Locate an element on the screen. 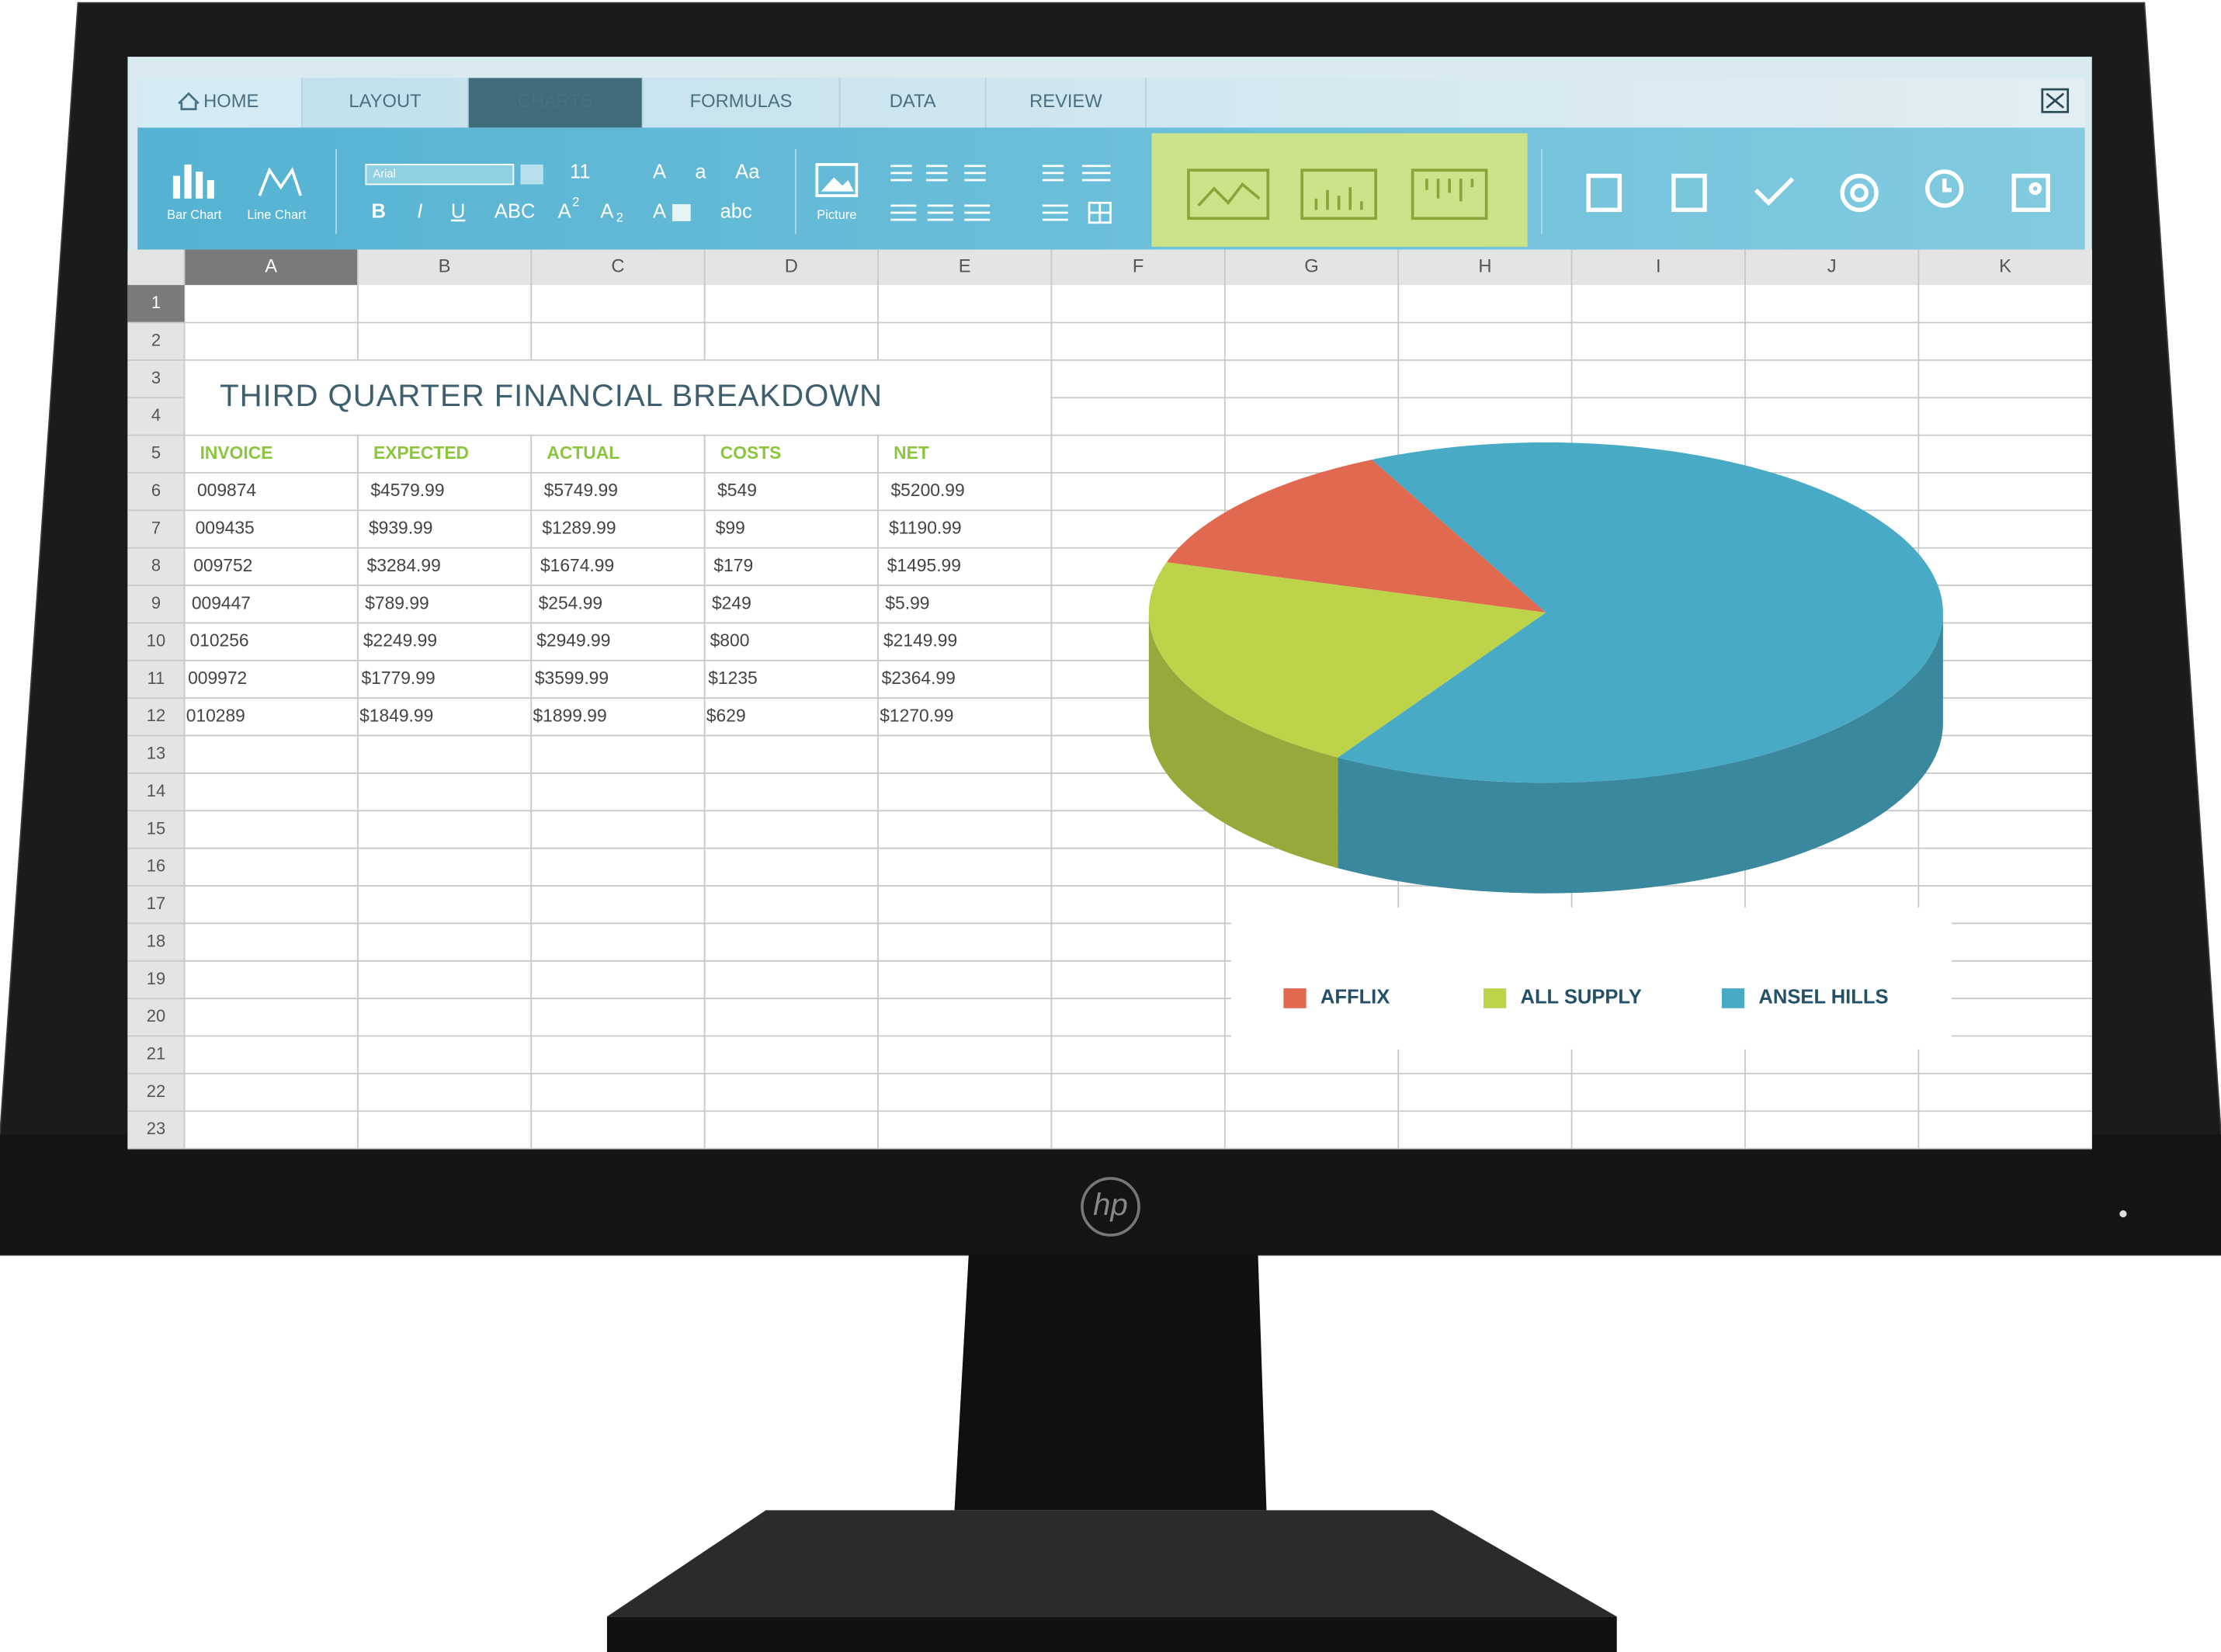  table-cell: $1190.99 is located at coordinates (925, 528).